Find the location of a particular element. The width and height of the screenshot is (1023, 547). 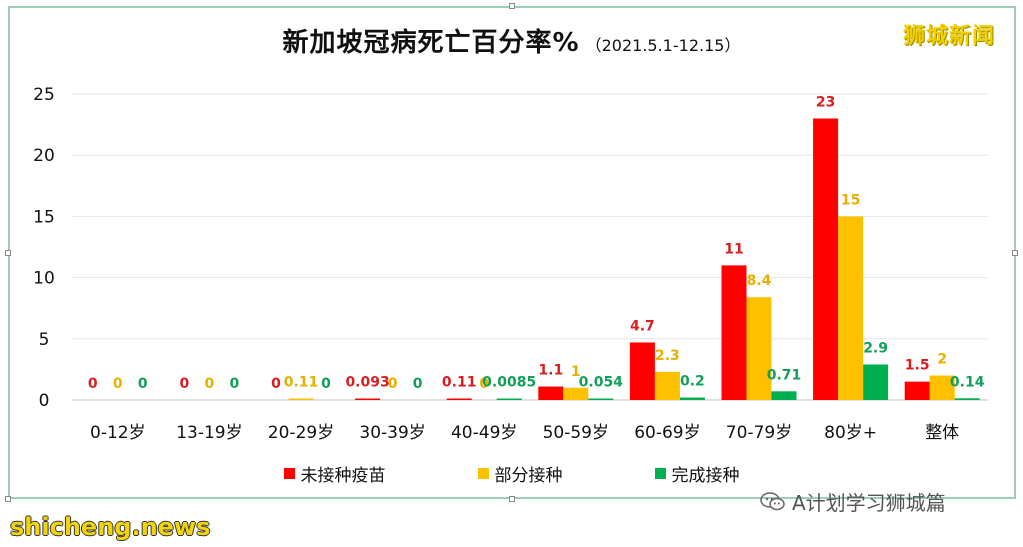

legend-label-full: 完成接种 is located at coordinates (705, 475).